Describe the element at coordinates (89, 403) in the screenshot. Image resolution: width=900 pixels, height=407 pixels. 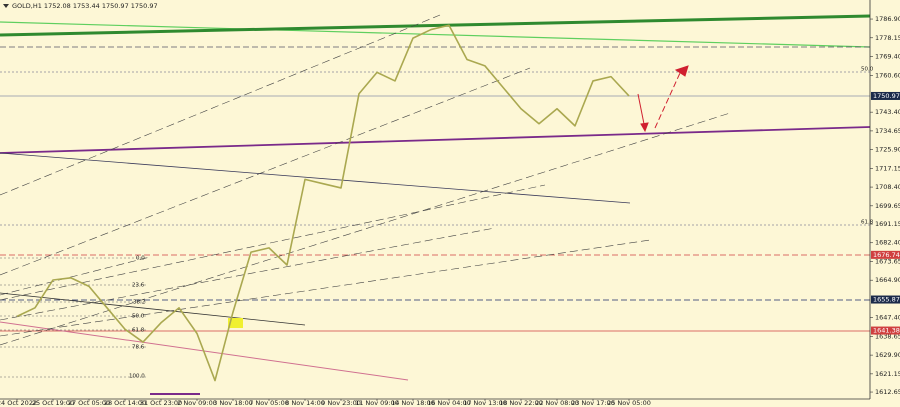
I see `x-tick-label: 27 Oct 05:00` at that location.